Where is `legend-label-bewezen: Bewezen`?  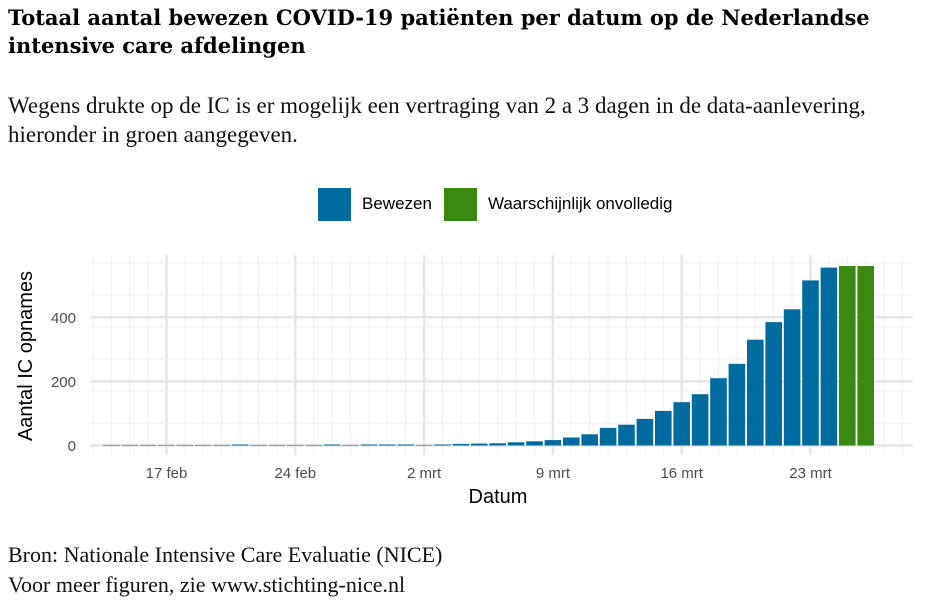
legend-label-bewezen: Bewezen is located at coordinates (397, 203).